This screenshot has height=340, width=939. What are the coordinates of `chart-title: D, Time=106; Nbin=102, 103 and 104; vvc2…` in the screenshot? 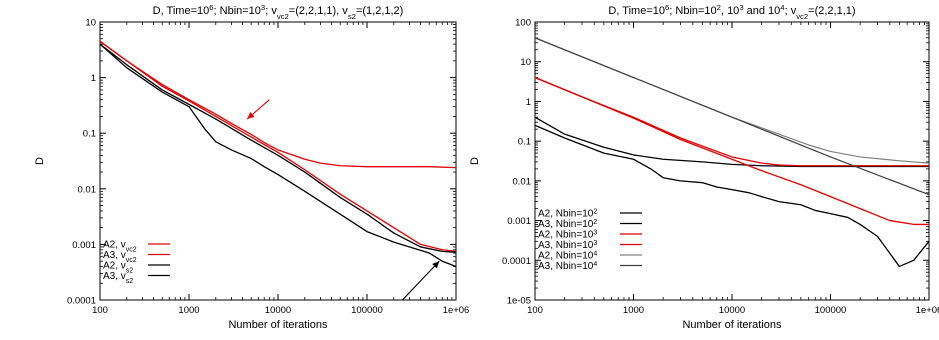 It's located at (731, 12).